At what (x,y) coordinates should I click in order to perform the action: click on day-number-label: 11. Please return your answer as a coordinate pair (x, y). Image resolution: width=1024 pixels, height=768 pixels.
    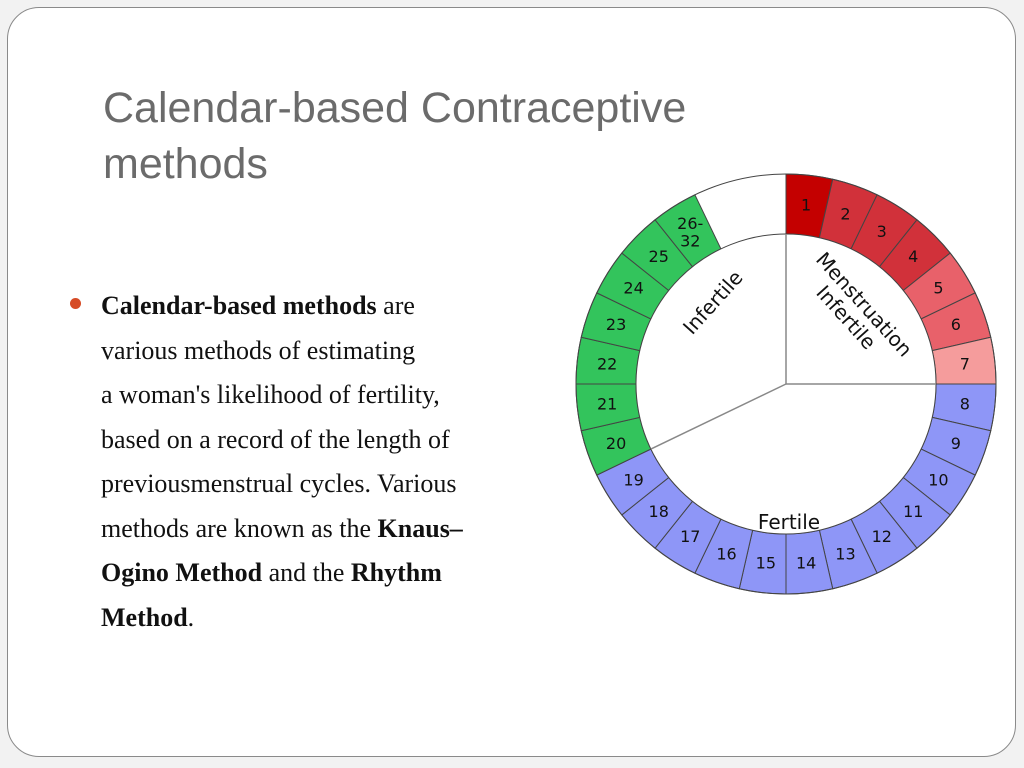
    Looking at the image, I should click on (913, 511).